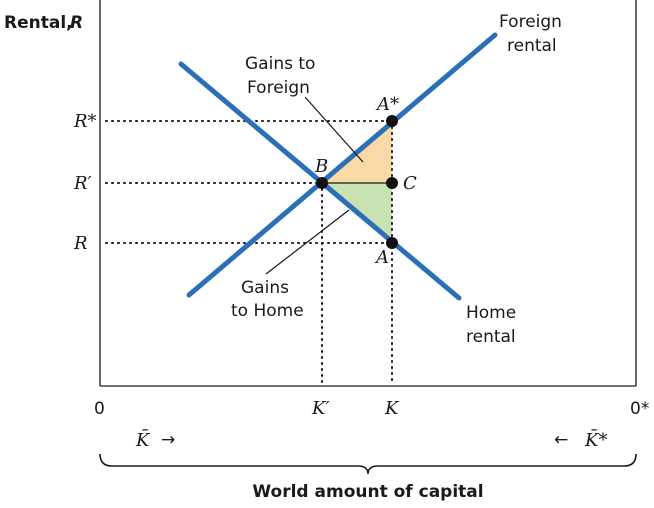 The image size is (654, 508). Describe the element at coordinates (85, 121) in the screenshot. I see `tick-r-star: R*` at that location.